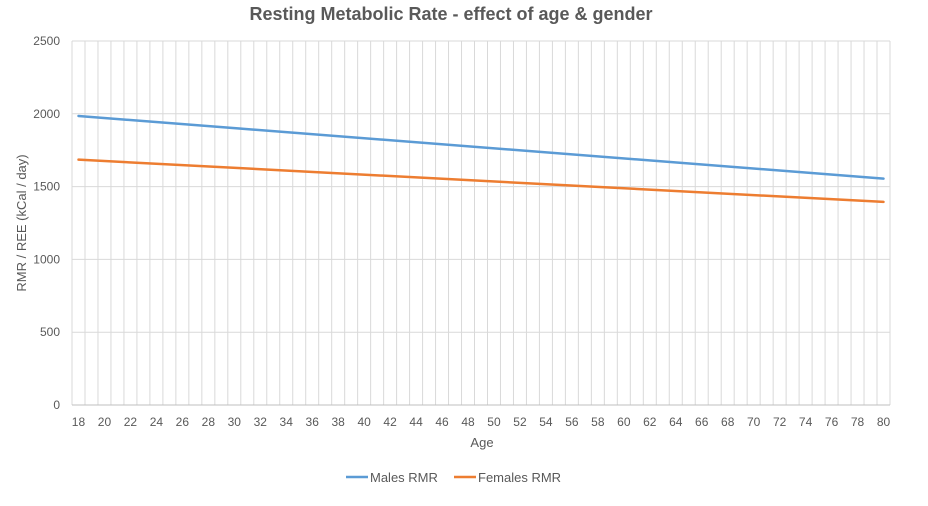  I want to click on x-tick-label: 24, so click(157, 422).